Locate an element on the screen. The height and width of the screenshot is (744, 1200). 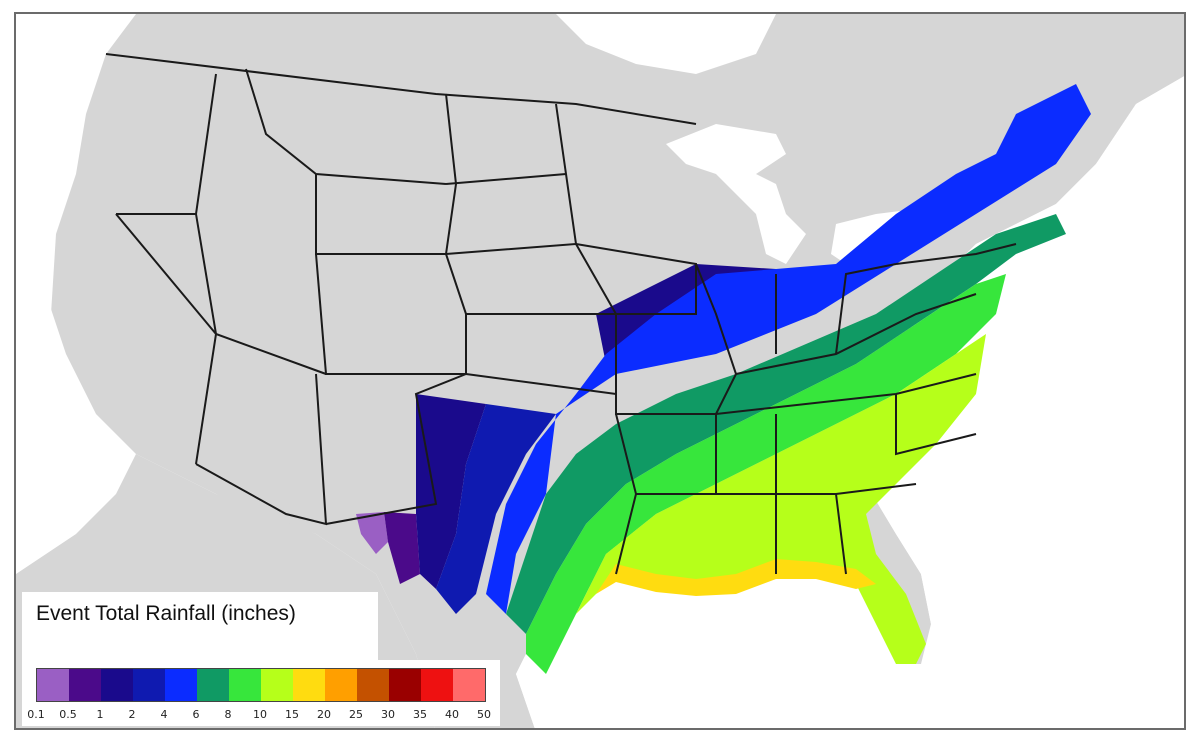
colorbar-panel: 0.1 0.5 1 2 4 6 8 10 15 20 25 30 35 40 50 is located at coordinates (261, 693).